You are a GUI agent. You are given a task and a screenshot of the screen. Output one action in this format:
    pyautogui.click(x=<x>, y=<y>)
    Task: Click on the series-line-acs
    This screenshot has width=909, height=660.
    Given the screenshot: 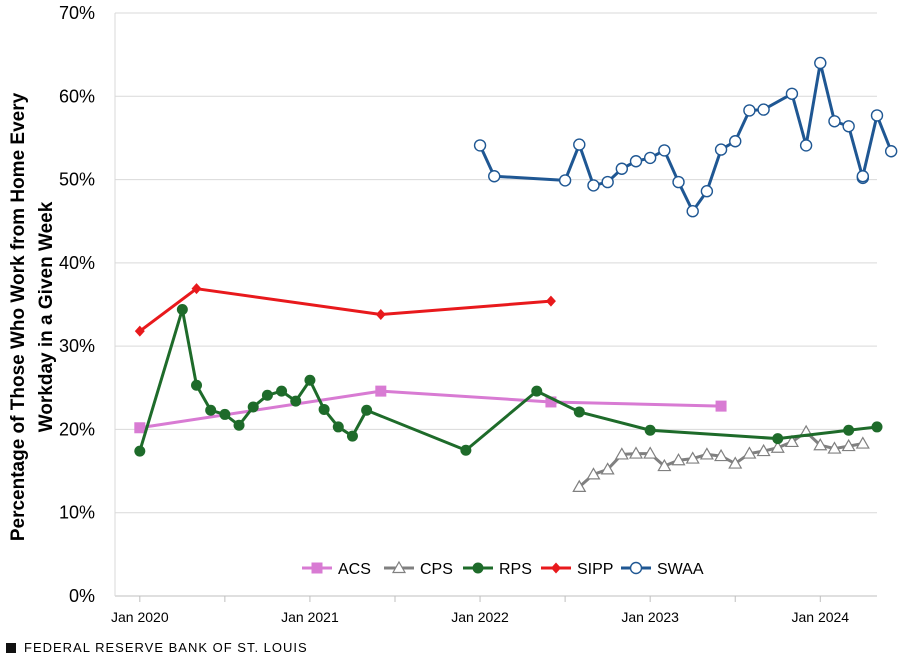 What is the action you would take?
    pyautogui.click(x=430, y=409)
    